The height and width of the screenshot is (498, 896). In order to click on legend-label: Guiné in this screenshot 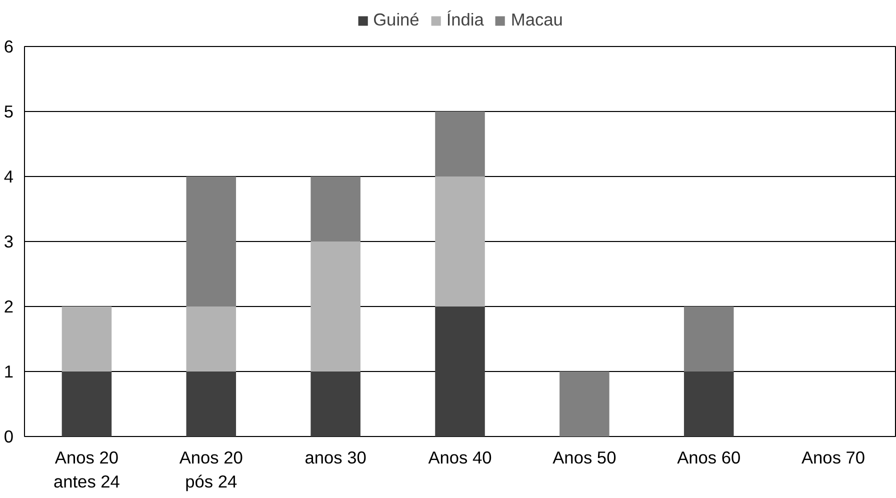, I will do `click(396, 20)`.